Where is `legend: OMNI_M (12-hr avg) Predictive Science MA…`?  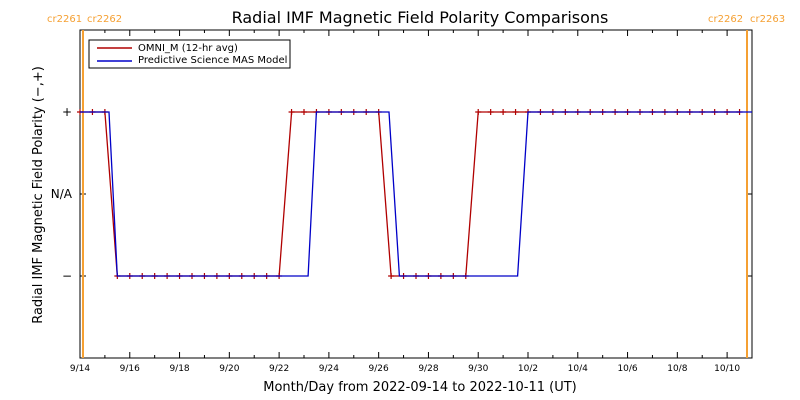
legend: OMNI_M (12-hr avg) Predictive Science MA… is located at coordinates (189, 54).